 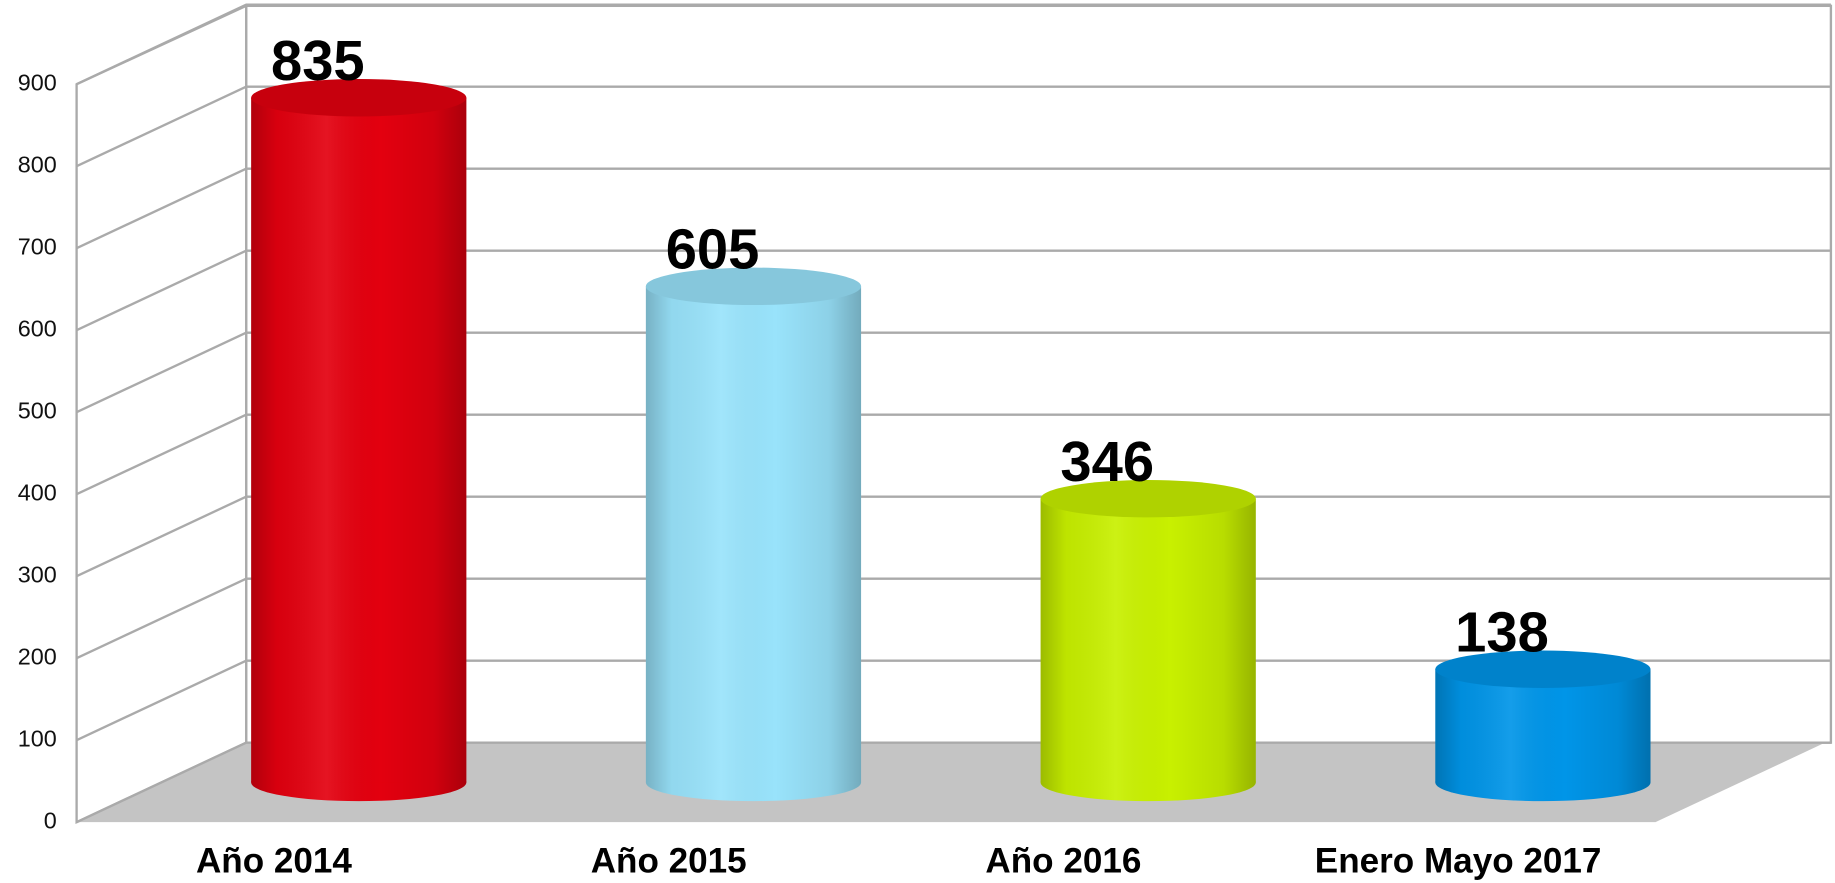 I want to click on x-tick-label: Enero Mayo 2017, so click(x=1458, y=860).